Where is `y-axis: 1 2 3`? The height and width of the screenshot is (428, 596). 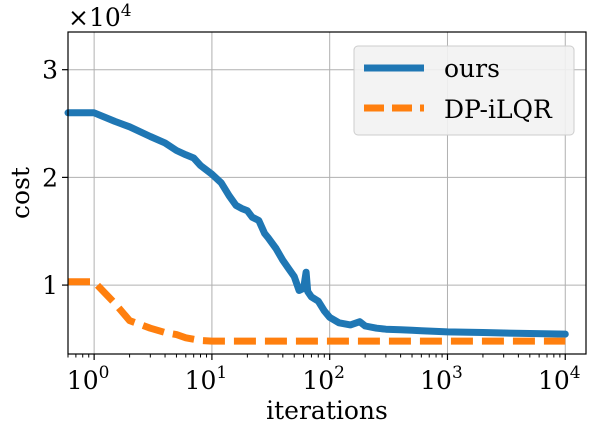
y-axis: 1 2 3 is located at coordinates (55, 178).